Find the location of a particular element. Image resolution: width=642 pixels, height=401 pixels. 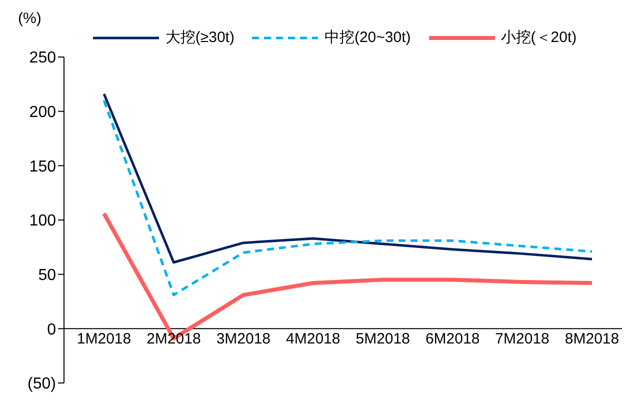

y-tick-label: 250 is located at coordinates (42, 58).